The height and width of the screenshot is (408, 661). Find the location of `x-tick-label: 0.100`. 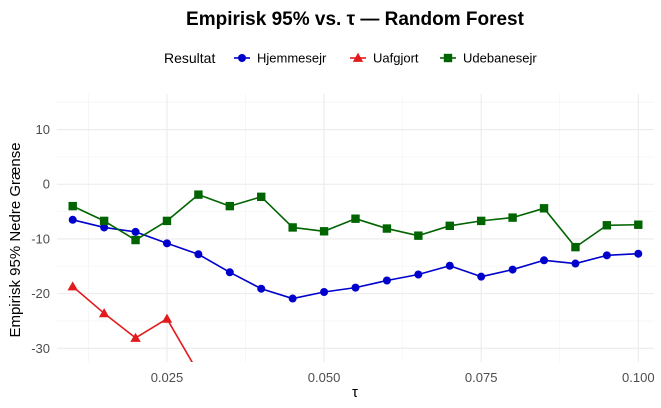

x-tick-label: 0.100 is located at coordinates (638, 377).